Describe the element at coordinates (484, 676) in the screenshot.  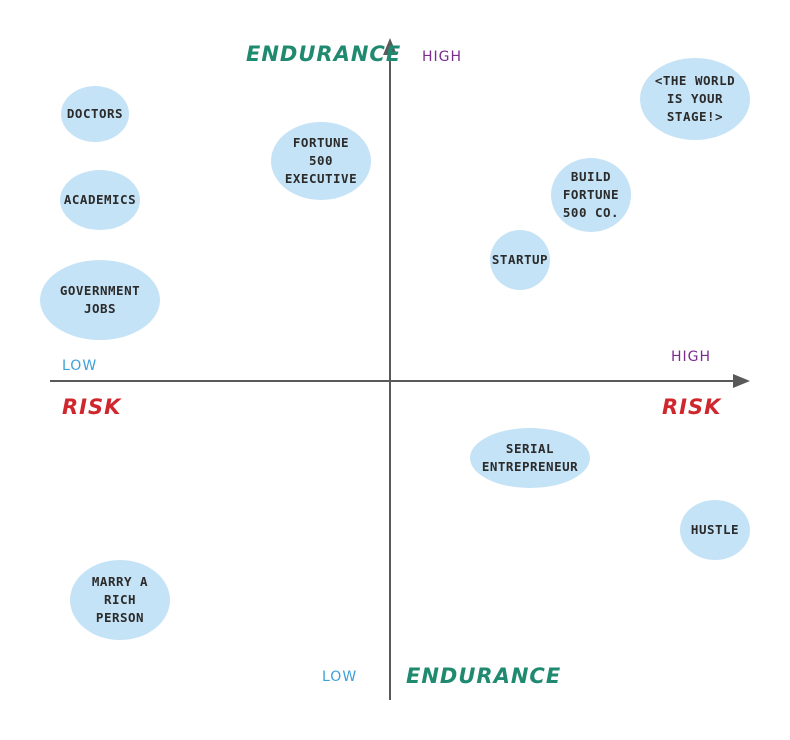
I see `endurance-axis-title-bottom: ENDURANCE` at that location.